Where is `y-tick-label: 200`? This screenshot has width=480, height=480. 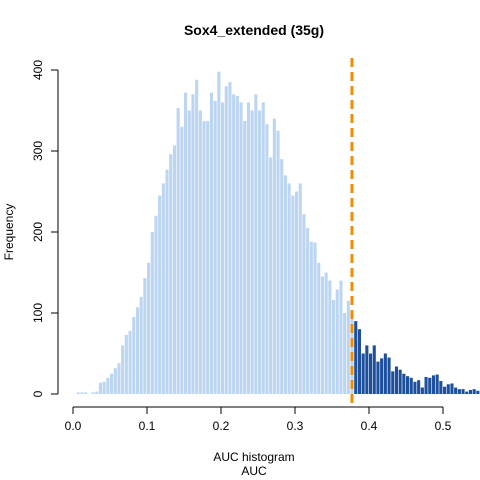
y-tick-label: 200 is located at coordinates (38, 232).